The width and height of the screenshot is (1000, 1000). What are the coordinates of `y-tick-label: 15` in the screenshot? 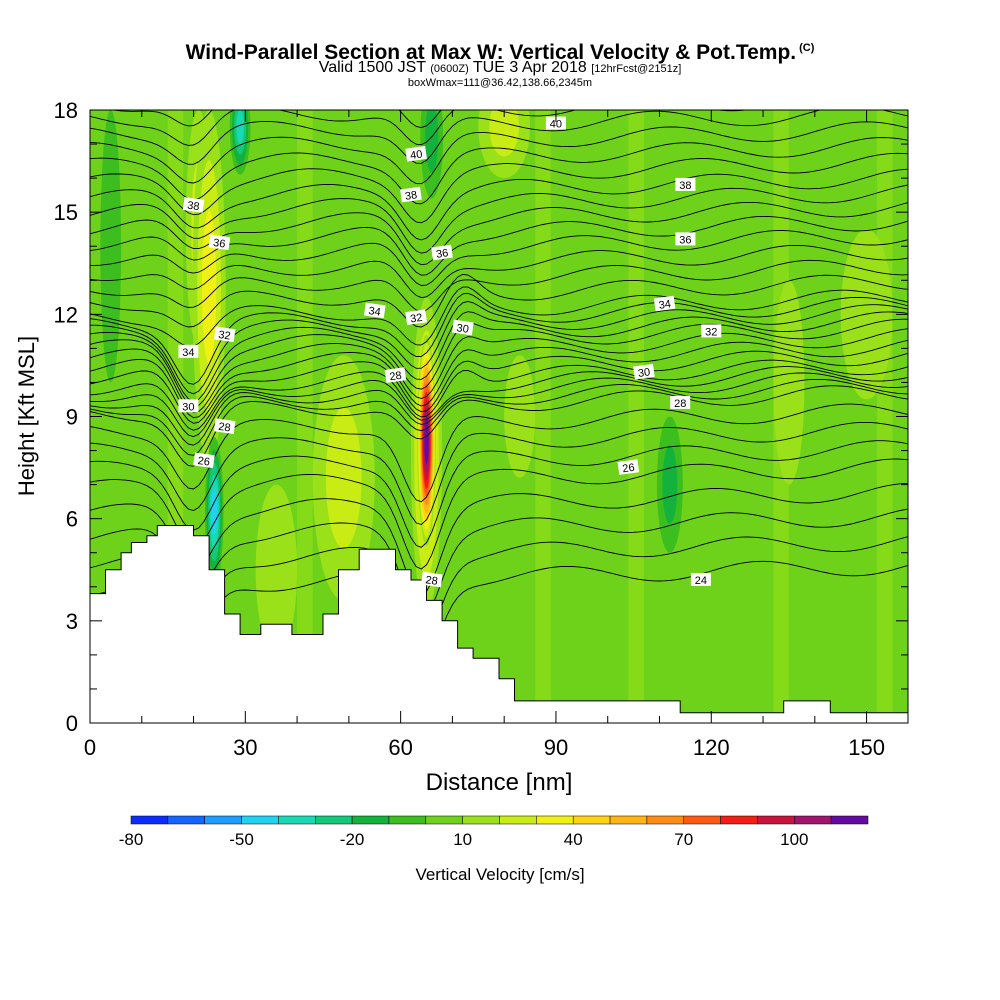 It's located at (66, 212).